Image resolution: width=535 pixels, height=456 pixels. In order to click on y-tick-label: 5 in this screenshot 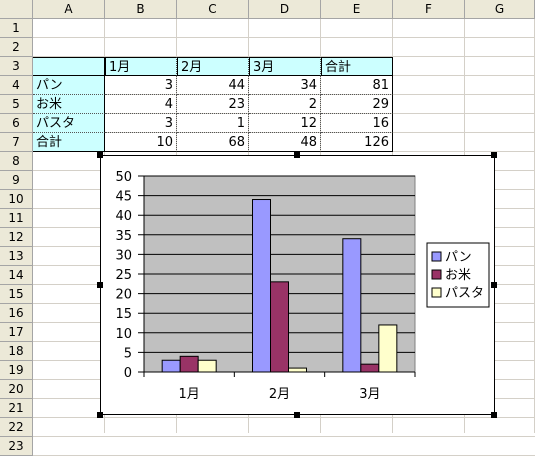, I will do `click(128, 353)`.